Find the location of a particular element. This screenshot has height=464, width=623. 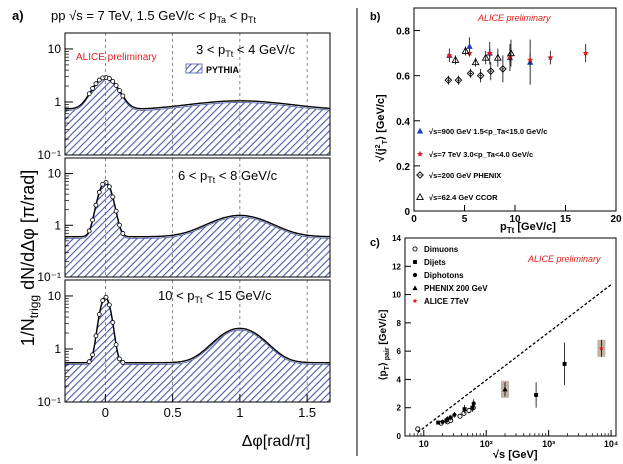

x-tick-label: 0 is located at coordinates (105, 412).